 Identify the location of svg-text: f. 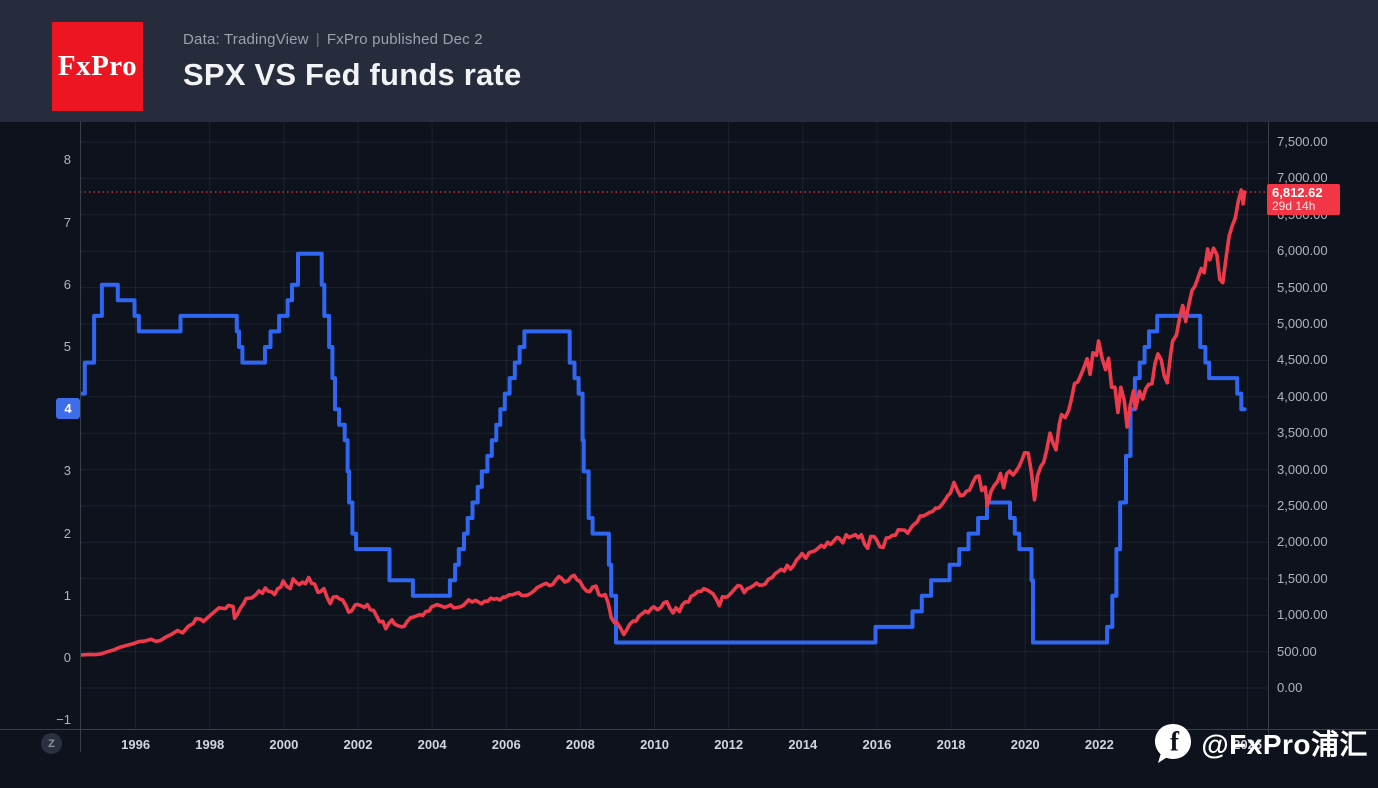
(1175, 742).